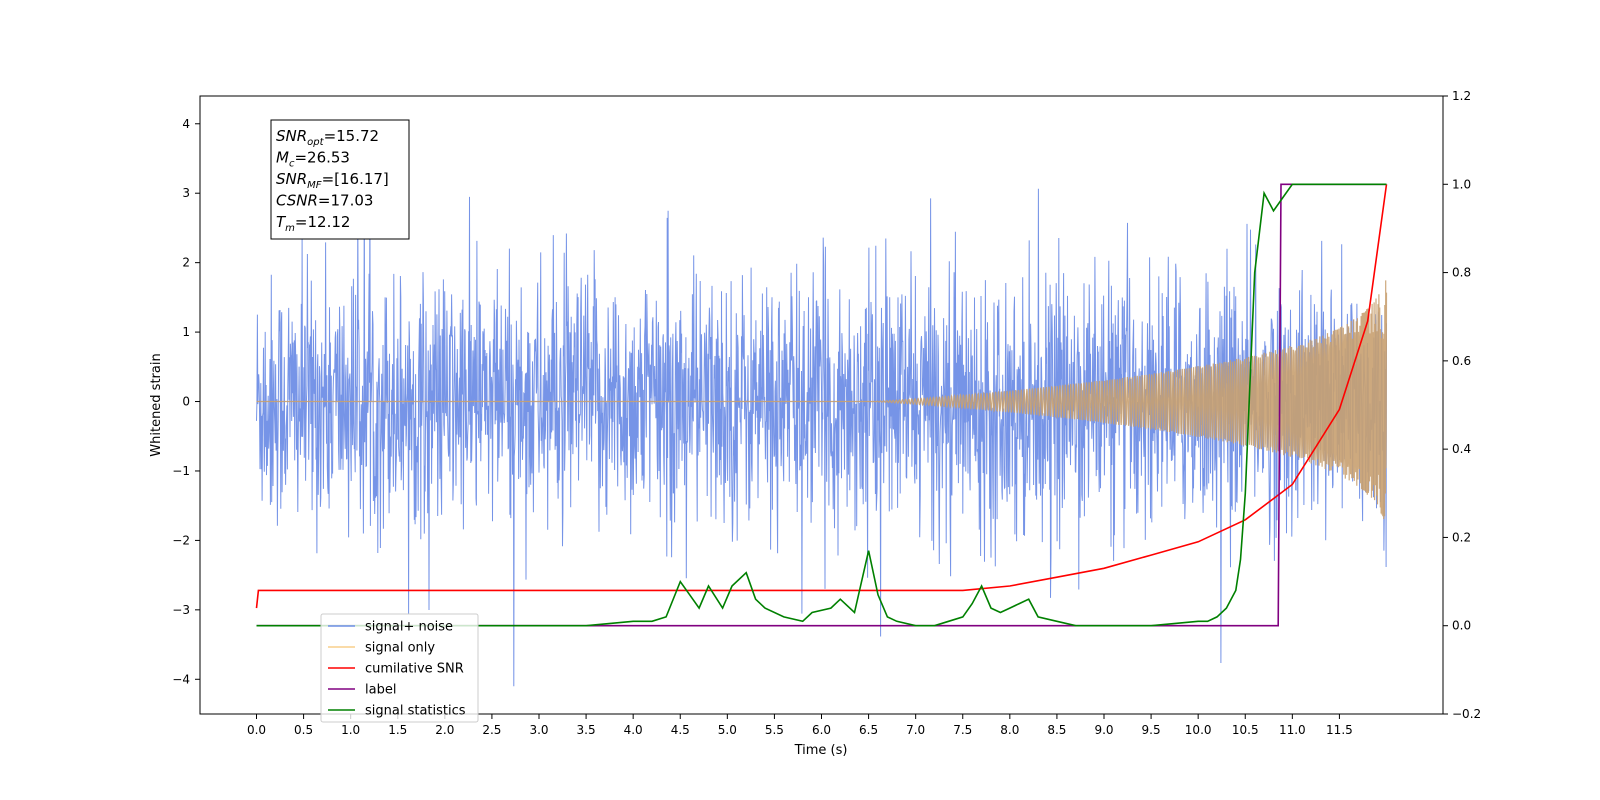  What do you see at coordinates (1292, 730) in the screenshot?
I see `x-tick-label: 11.0` at bounding box center [1292, 730].